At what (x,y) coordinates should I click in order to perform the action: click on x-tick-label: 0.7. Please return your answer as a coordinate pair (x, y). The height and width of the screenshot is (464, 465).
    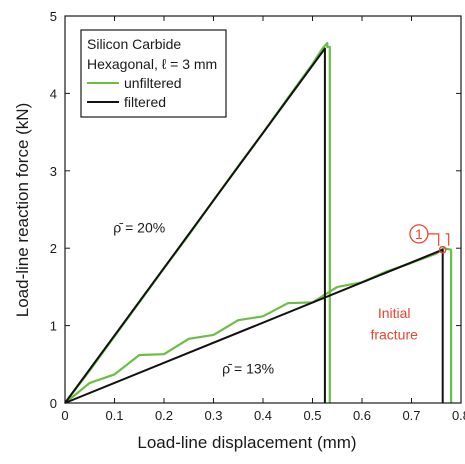
    Looking at the image, I should click on (411, 415).